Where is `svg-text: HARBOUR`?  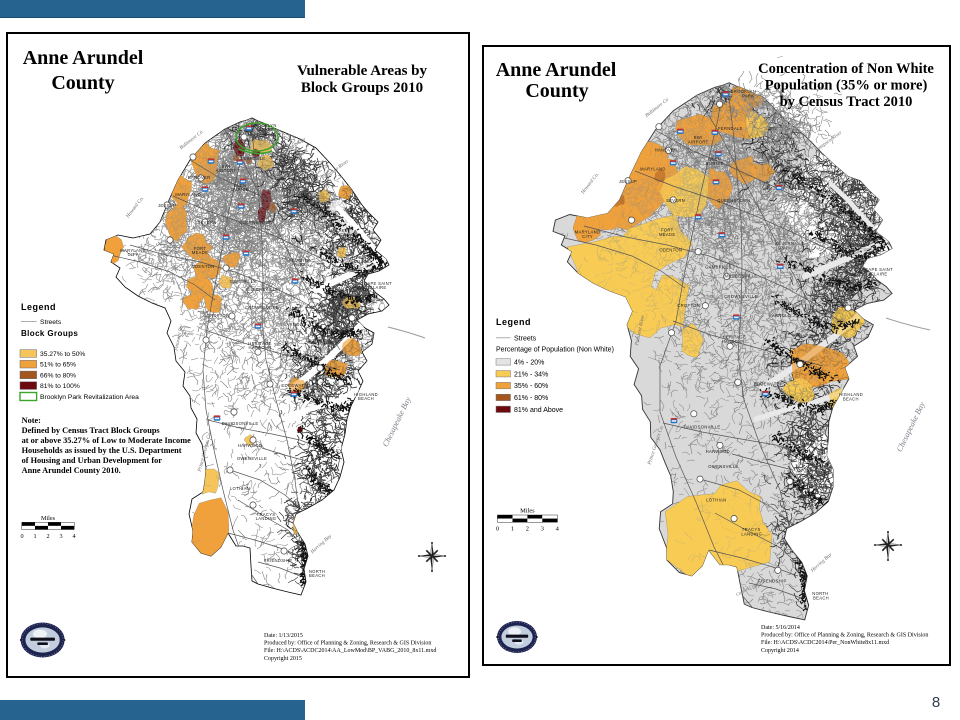
svg-text: HARBOUR is located at coordinates (259, 347).